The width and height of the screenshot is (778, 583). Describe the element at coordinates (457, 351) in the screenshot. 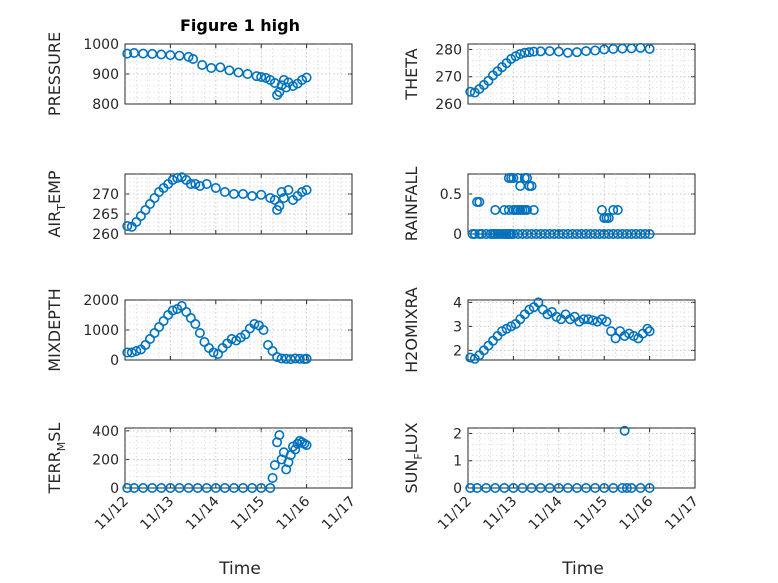

I see `y-tick-label: 2` at that location.